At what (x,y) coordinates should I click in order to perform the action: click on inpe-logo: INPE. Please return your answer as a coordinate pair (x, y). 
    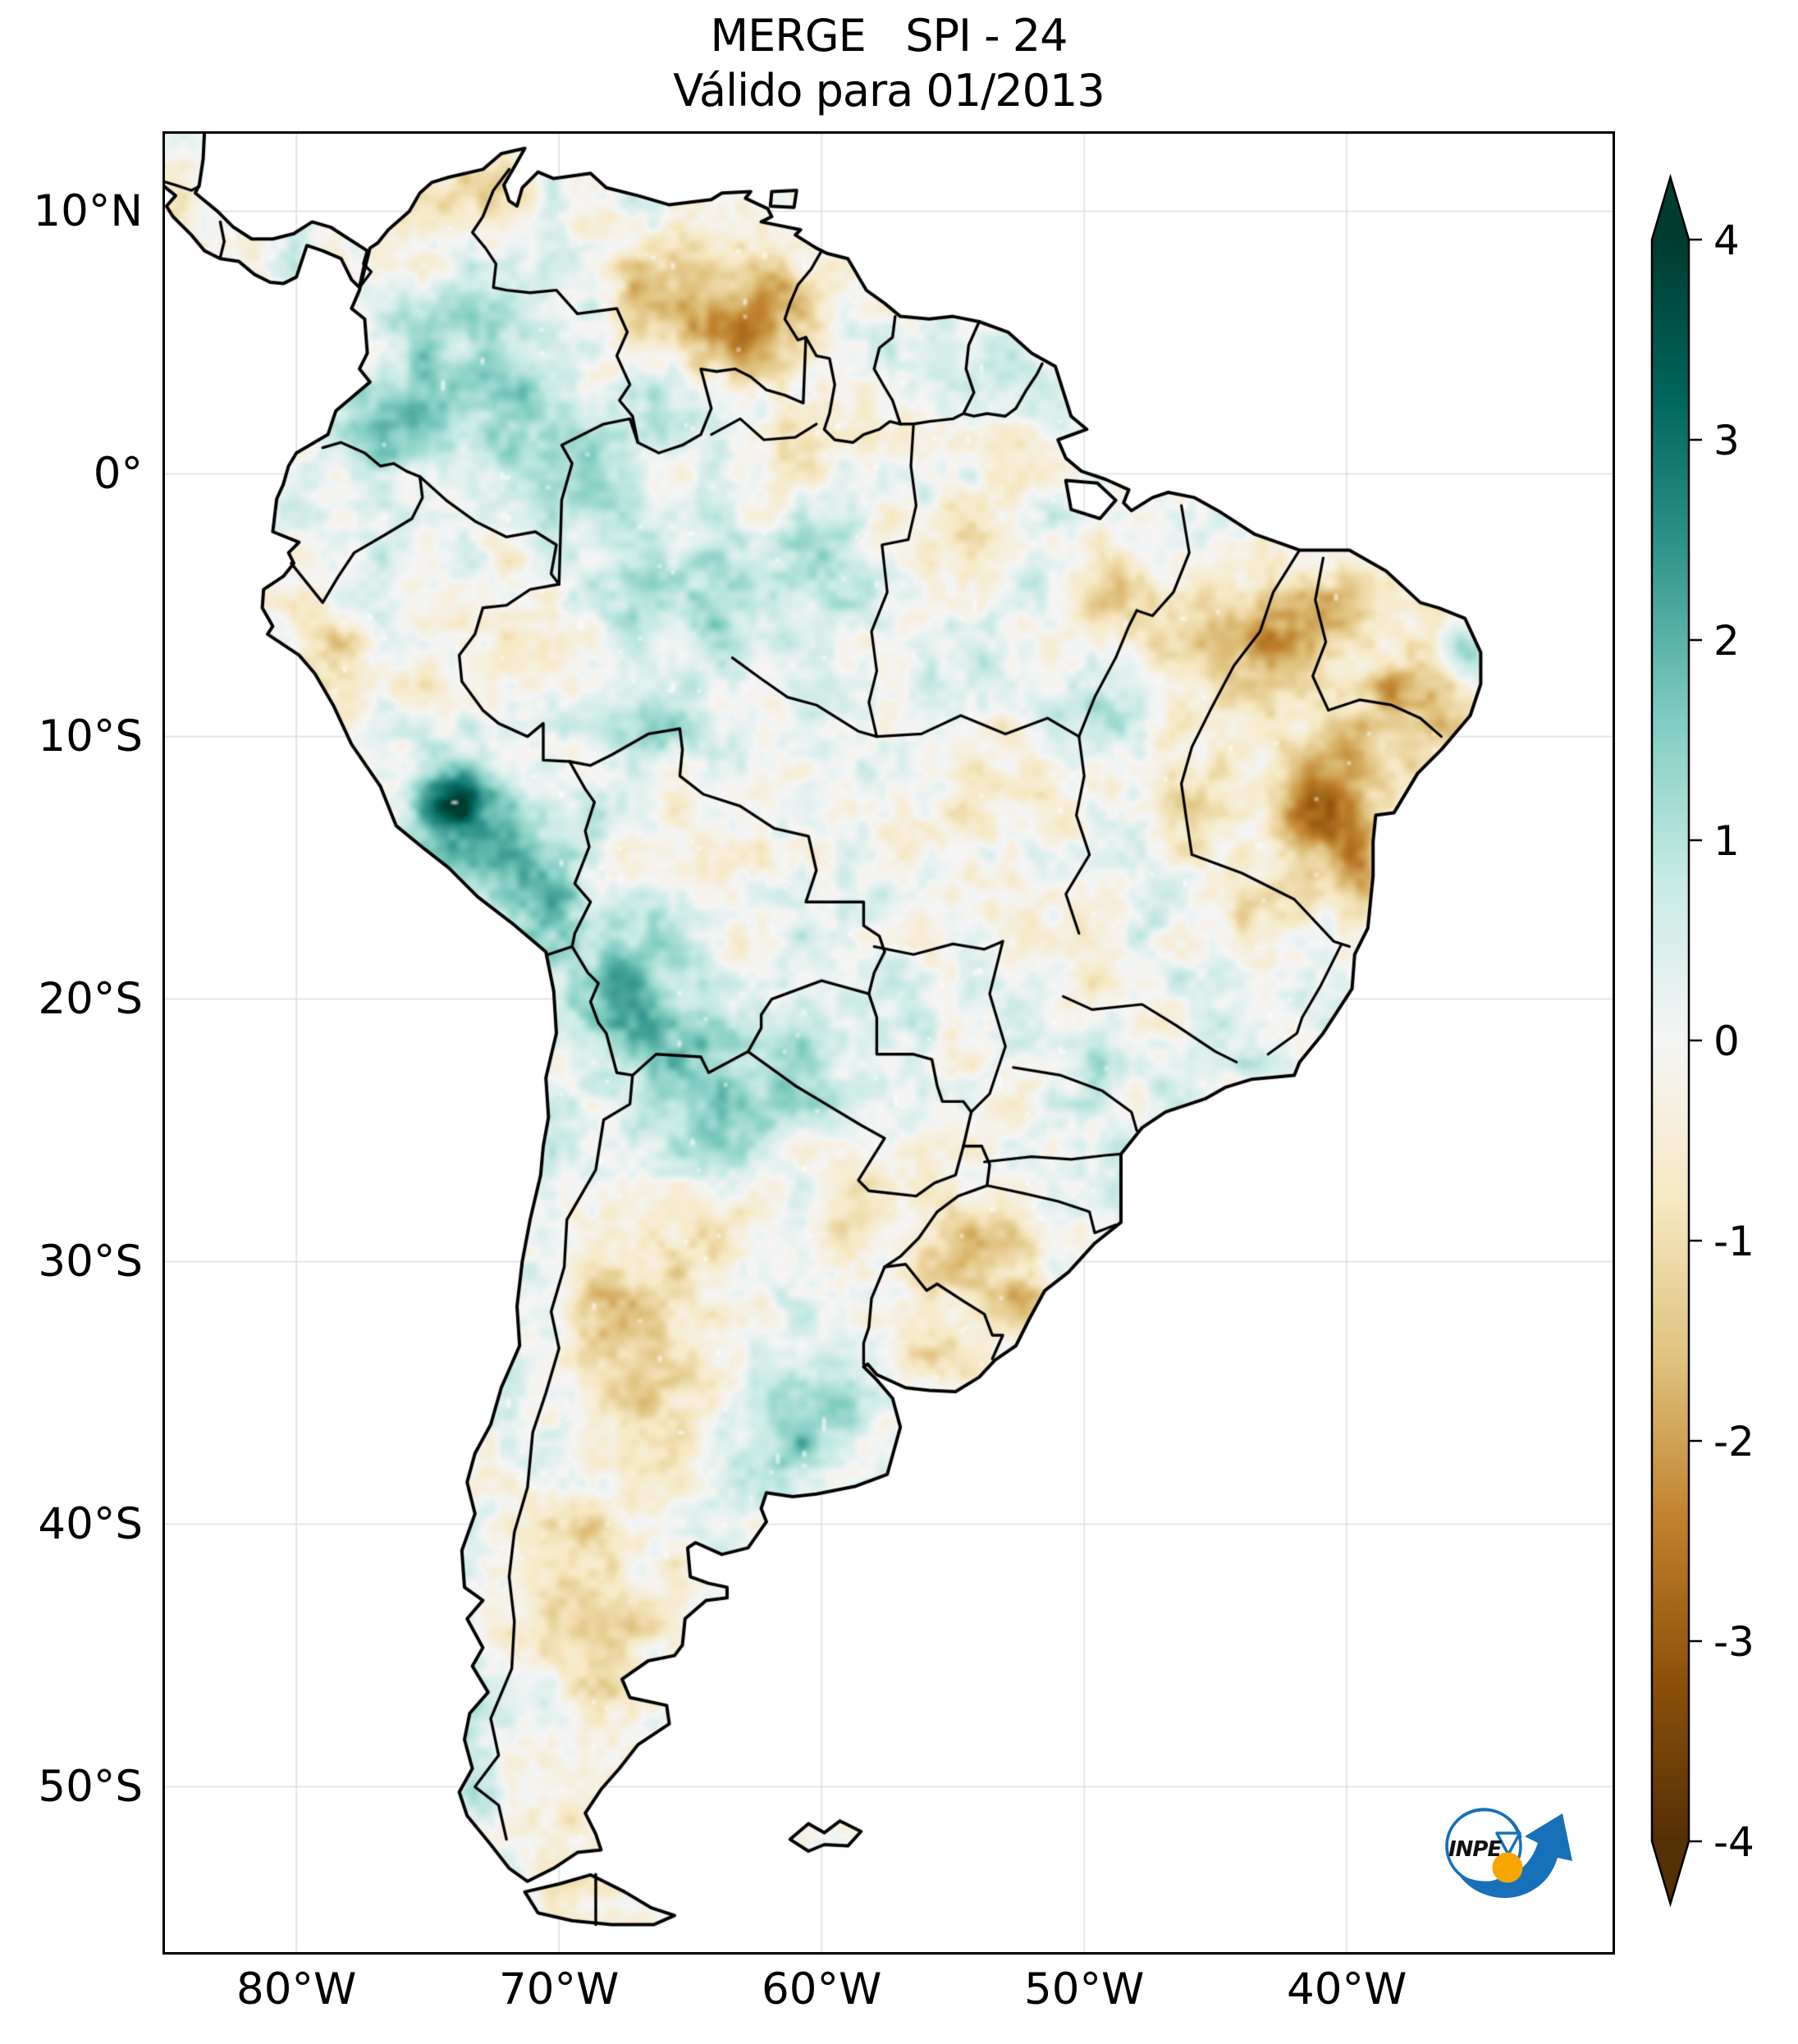
    Looking at the image, I should click on (1508, 1853).